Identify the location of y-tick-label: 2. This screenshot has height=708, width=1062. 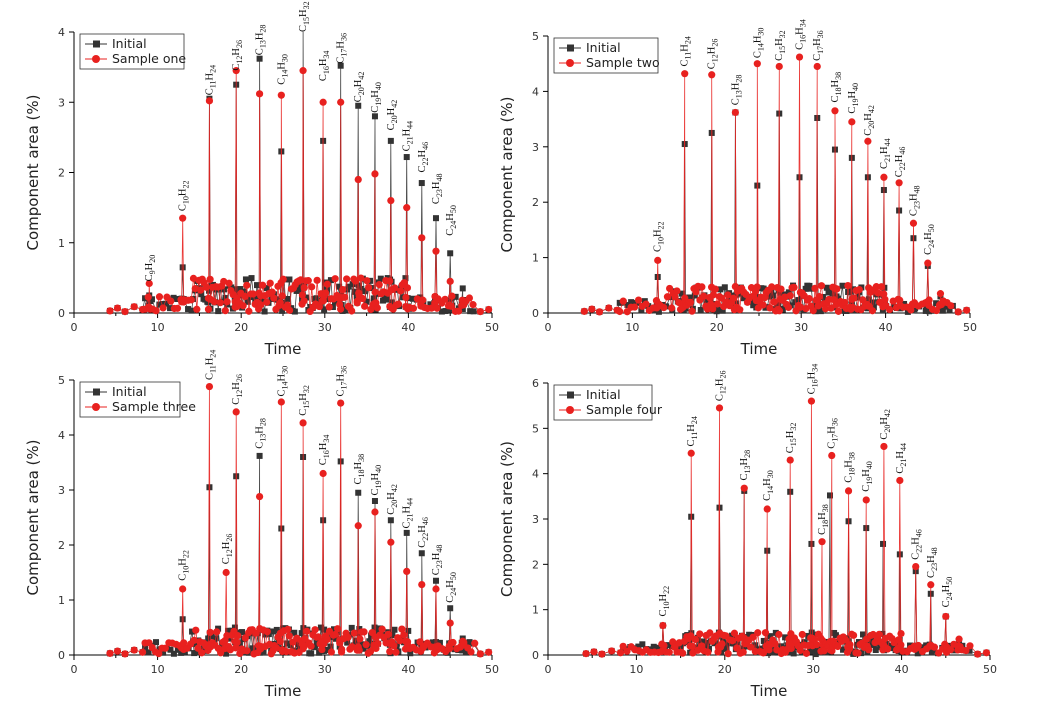
(61, 173).